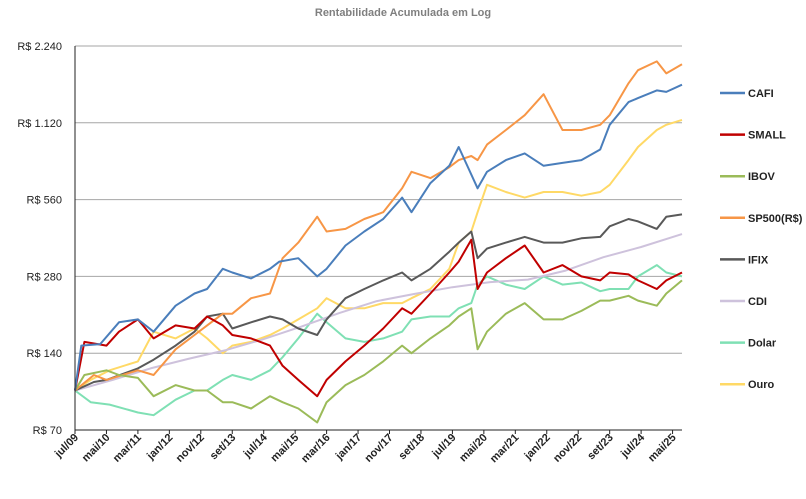 This screenshot has height=499, width=806. What do you see at coordinates (757, 302) in the screenshot?
I see `legend-label: CDI` at bounding box center [757, 302].